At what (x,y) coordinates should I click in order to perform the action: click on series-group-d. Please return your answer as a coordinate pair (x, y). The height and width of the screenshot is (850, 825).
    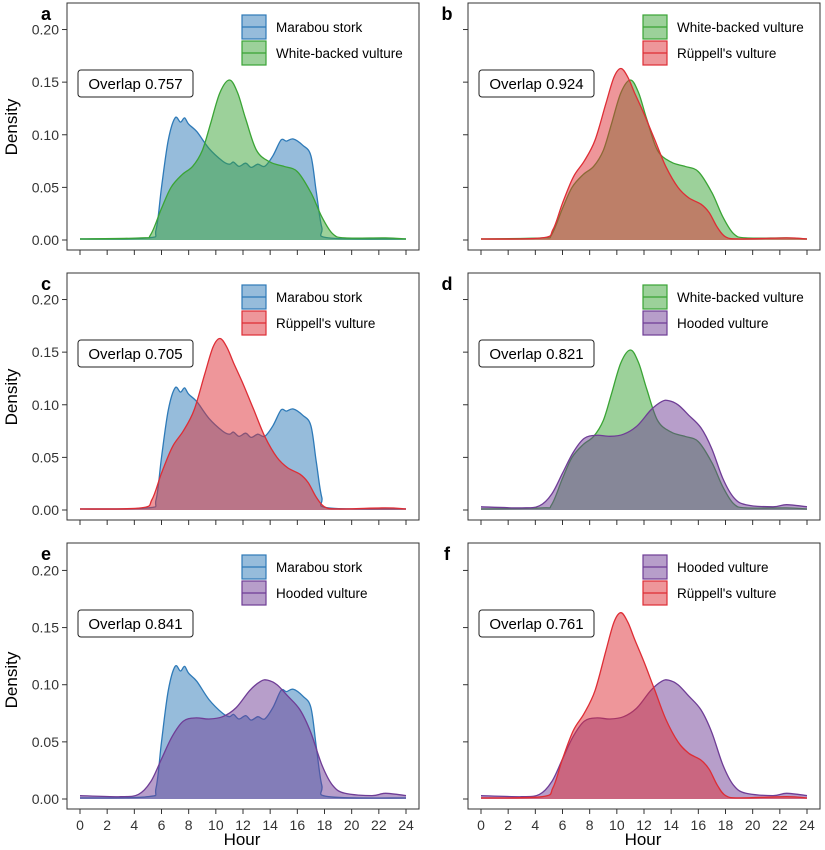
    Looking at the image, I should click on (644, 429).